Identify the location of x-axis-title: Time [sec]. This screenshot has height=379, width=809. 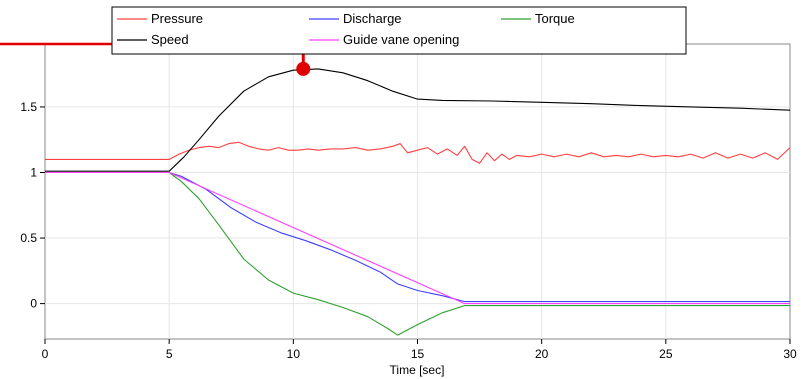
(417, 370).